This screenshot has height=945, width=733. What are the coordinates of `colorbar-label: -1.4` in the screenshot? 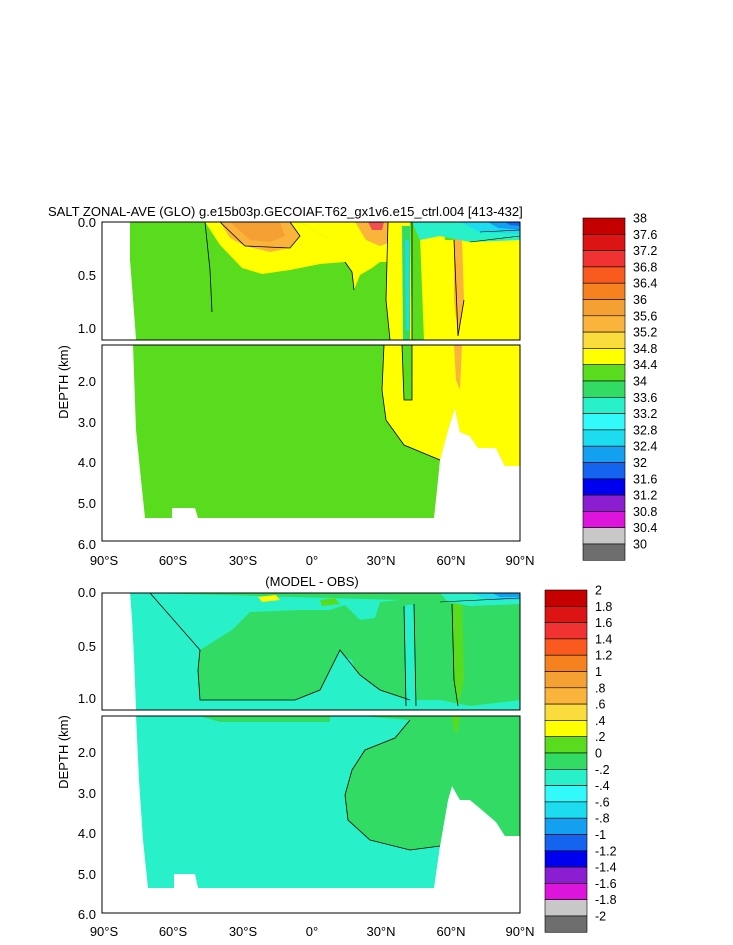 It's located at (606, 868).